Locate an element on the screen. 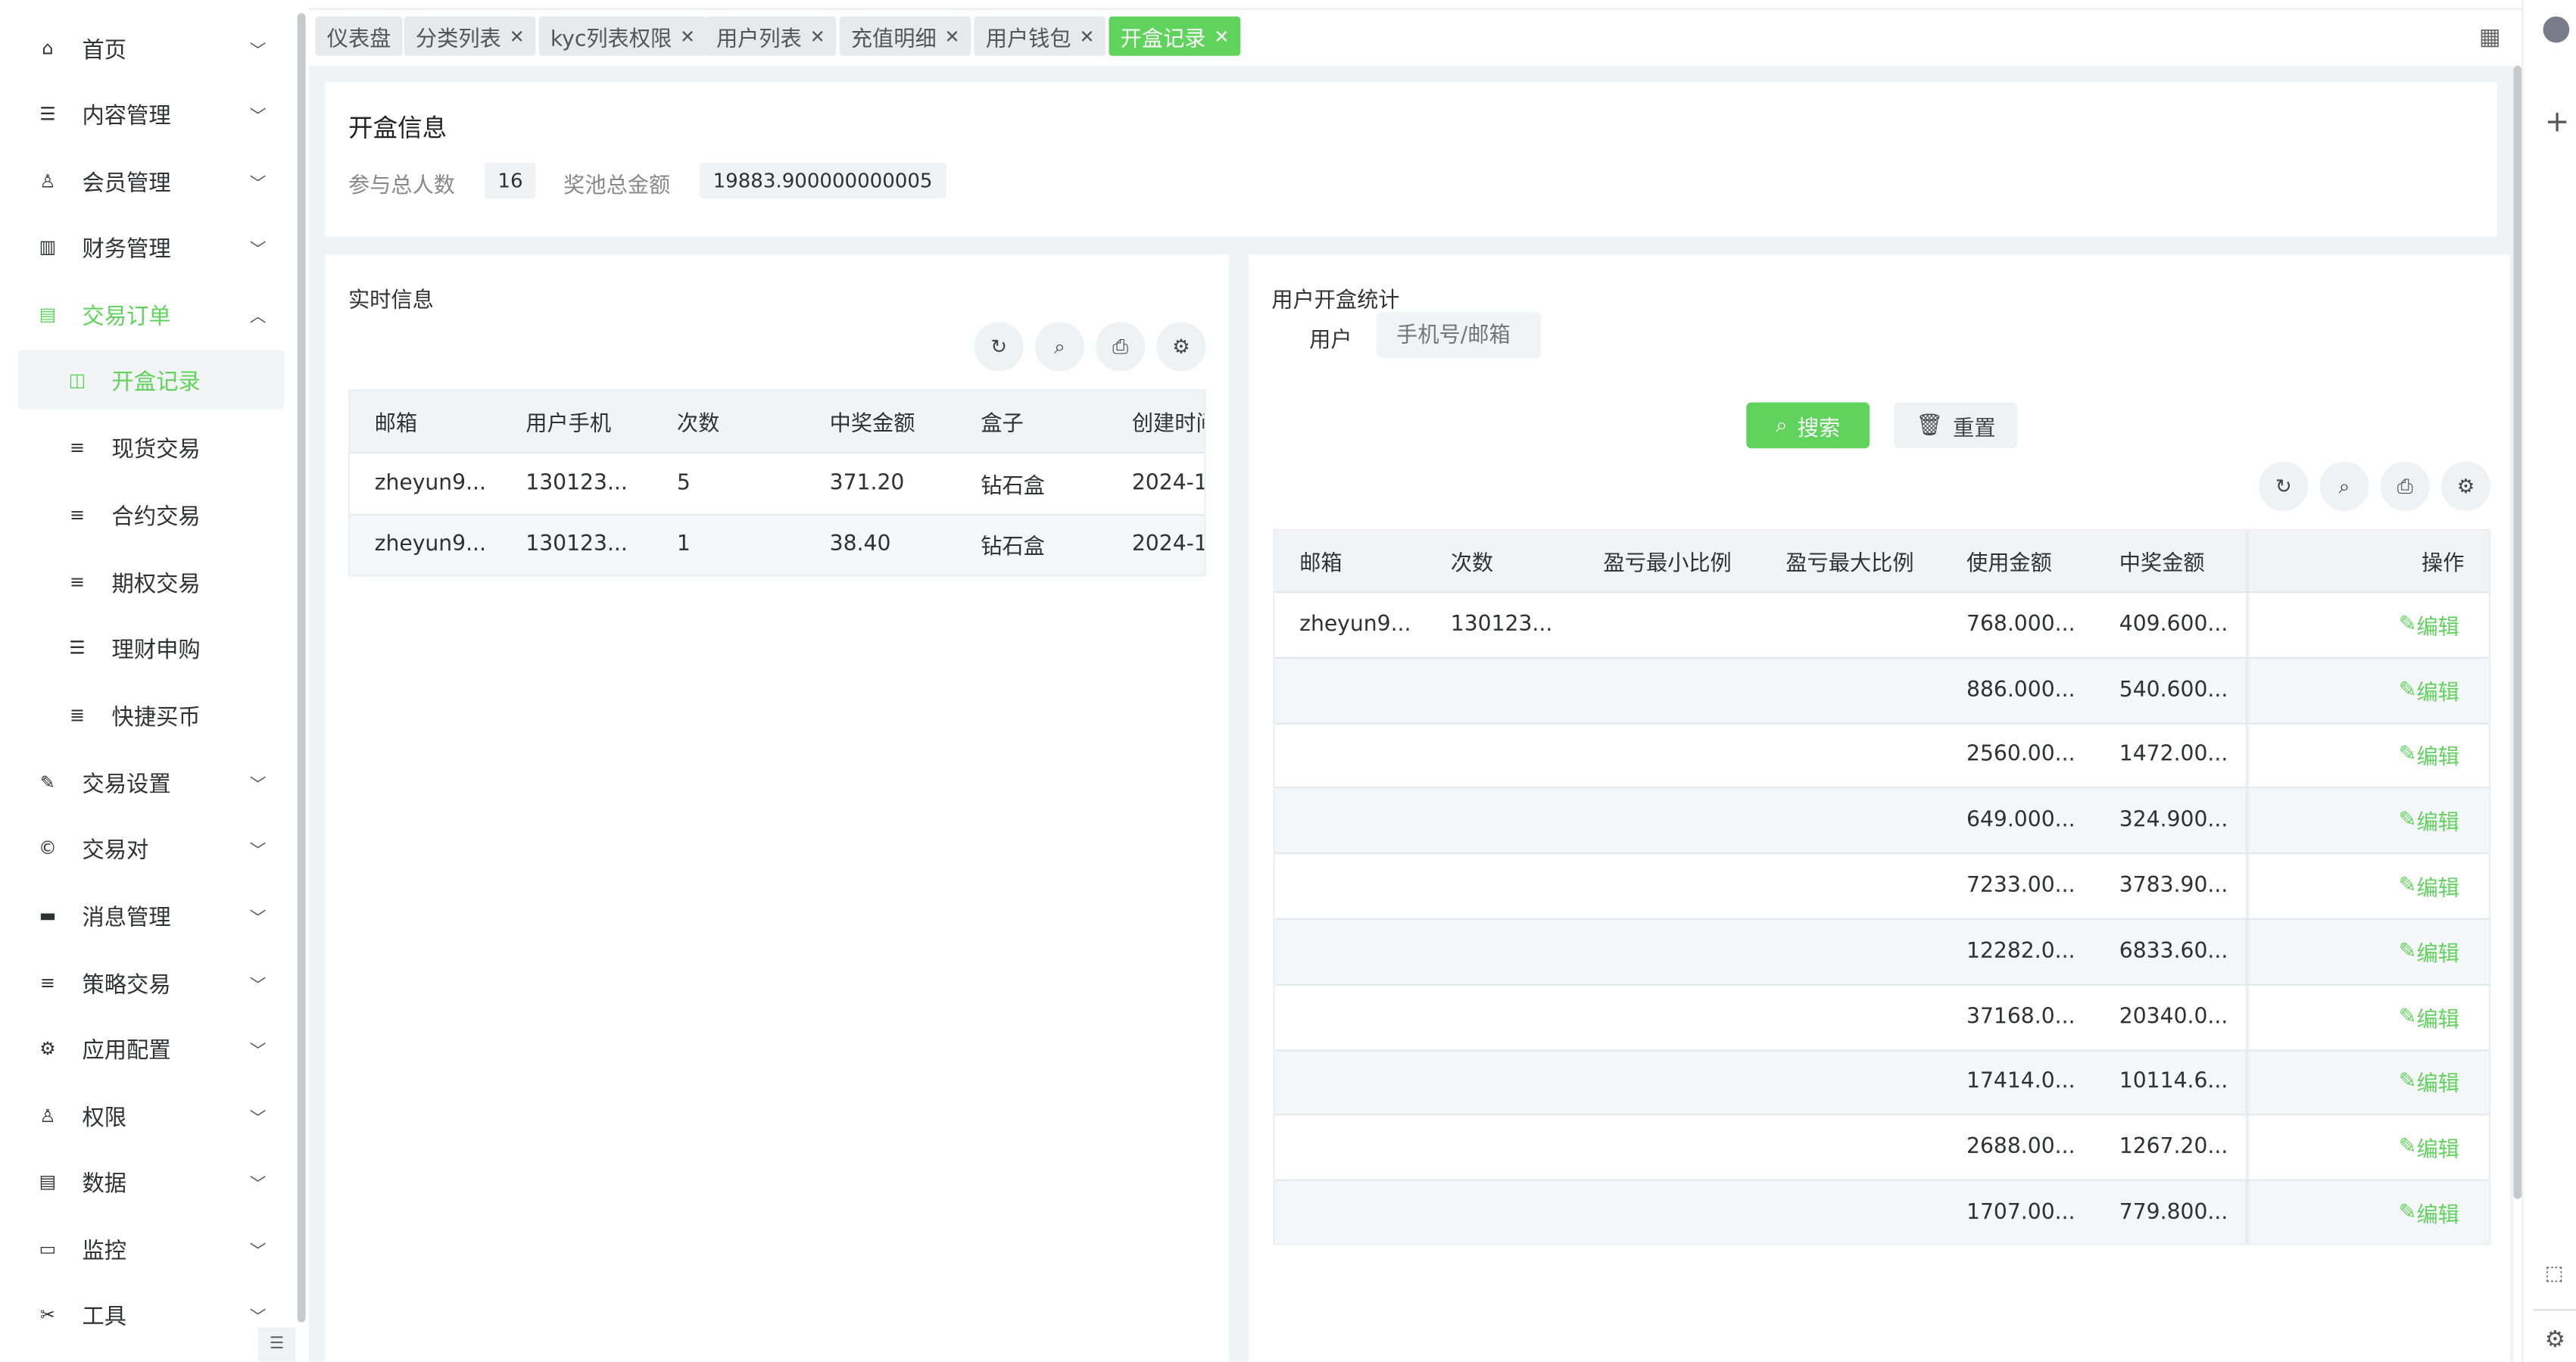 The width and height of the screenshot is (2576, 1362). sidebar-item: ☰ 理财申购 is located at coordinates (148, 647).